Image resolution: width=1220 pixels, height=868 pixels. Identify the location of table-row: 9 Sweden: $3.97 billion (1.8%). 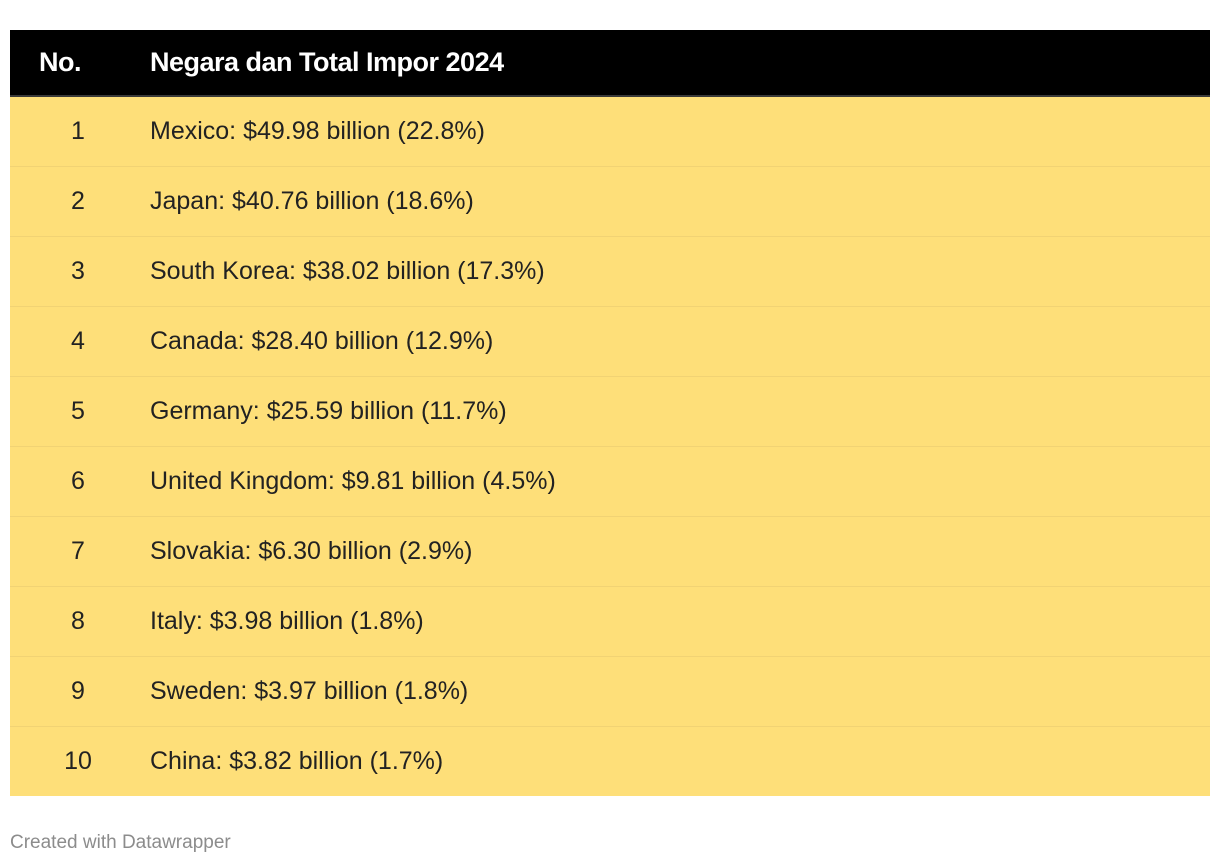
(610, 692).